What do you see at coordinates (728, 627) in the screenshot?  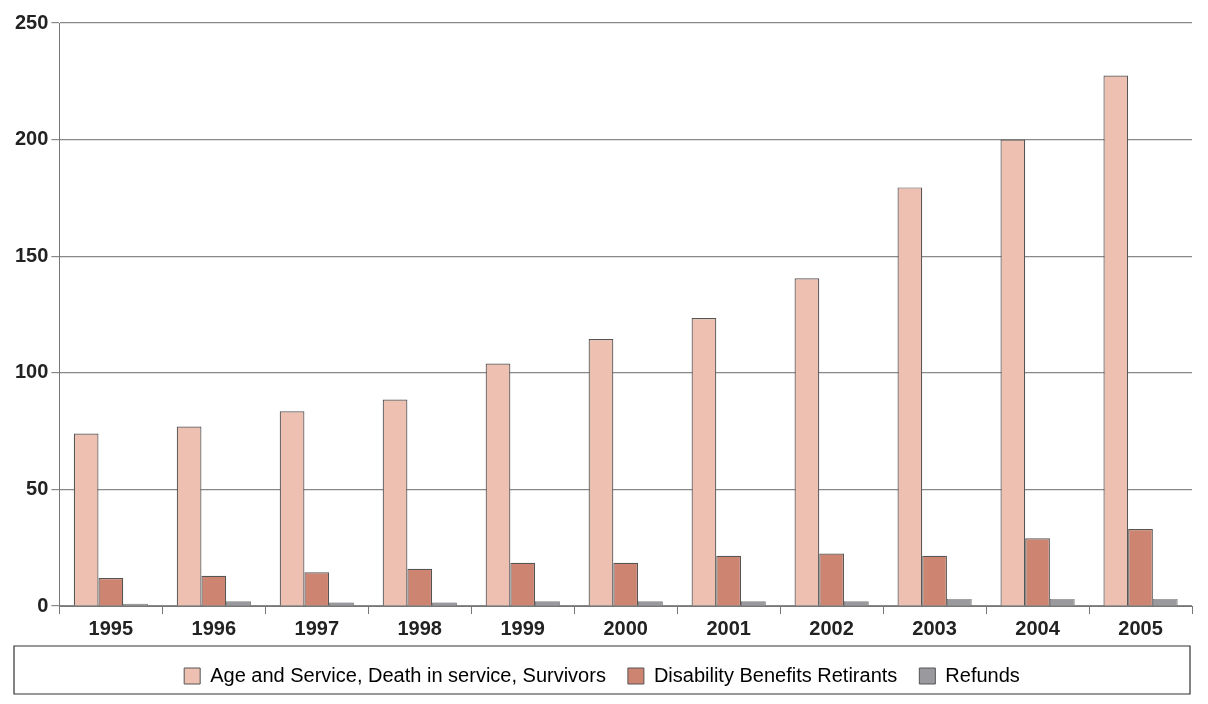 I see `x-tick-label: 2001` at bounding box center [728, 627].